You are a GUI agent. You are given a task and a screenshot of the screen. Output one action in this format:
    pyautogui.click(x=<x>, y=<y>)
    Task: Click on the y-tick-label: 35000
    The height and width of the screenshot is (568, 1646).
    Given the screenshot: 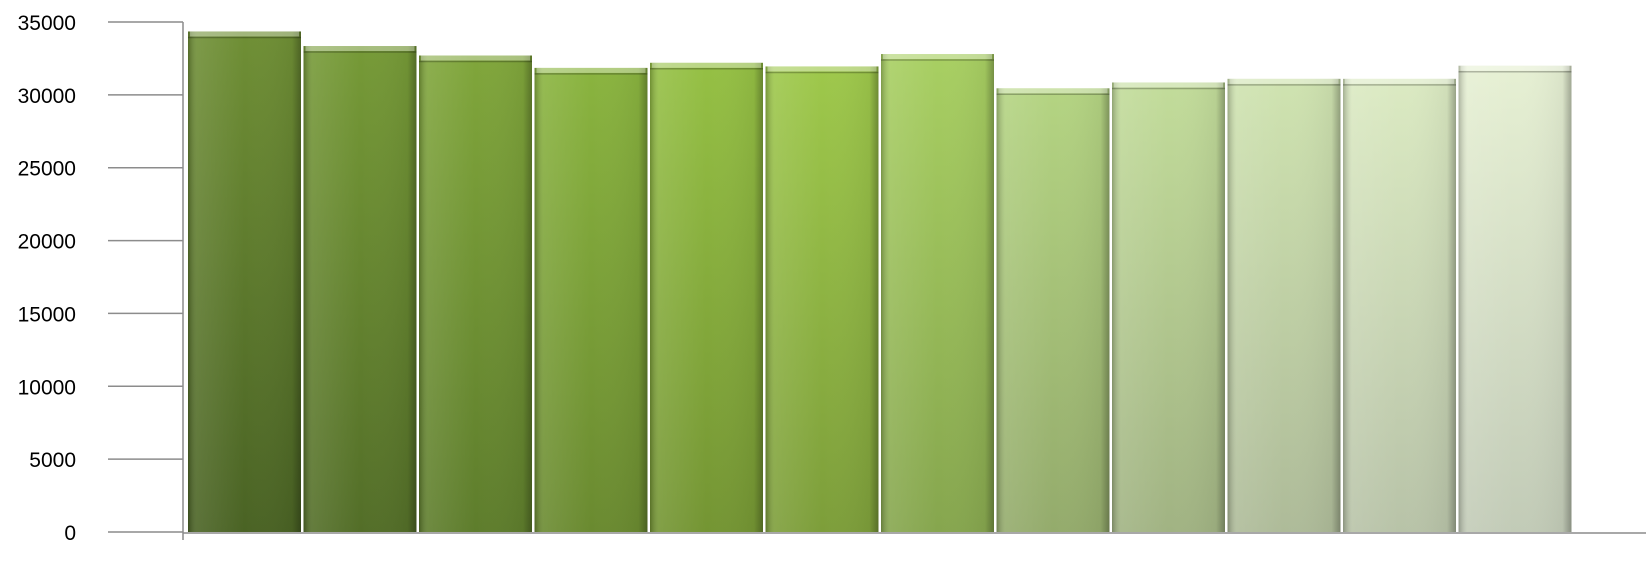 What is the action you would take?
    pyautogui.click(x=47, y=23)
    